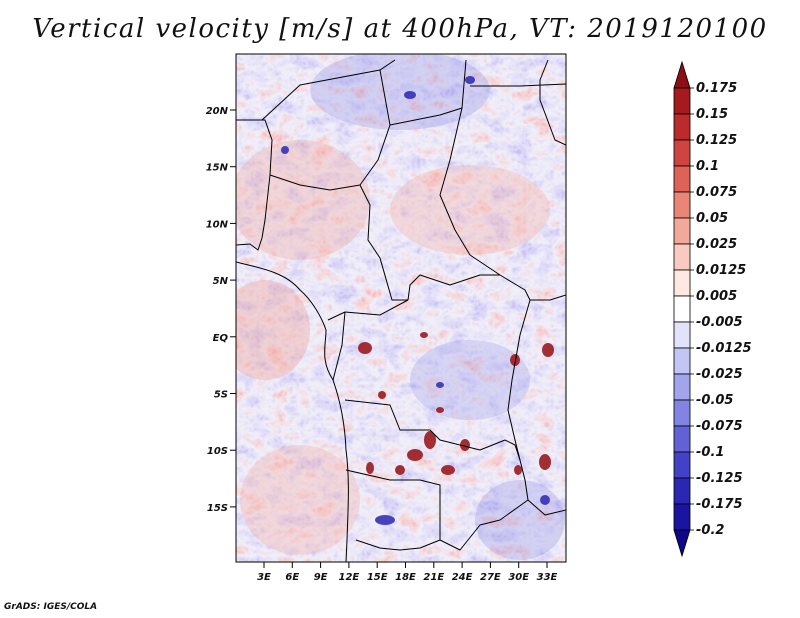  What do you see at coordinates (221, 310) in the screenshot?
I see `lat-axis: 20N 15N 10N 5N EQ 5S 10S 15S` at bounding box center [221, 310].